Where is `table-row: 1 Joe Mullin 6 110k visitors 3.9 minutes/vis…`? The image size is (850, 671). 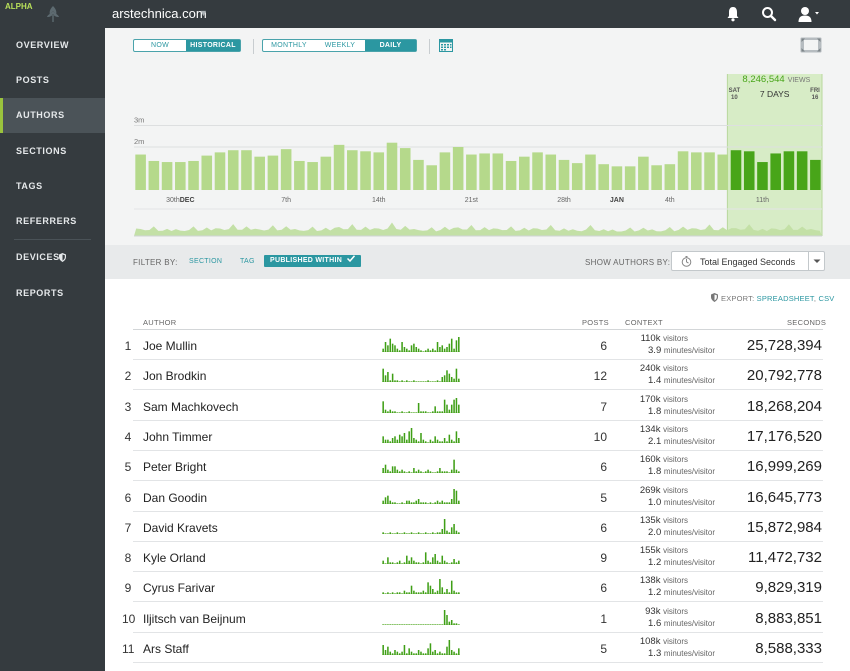 table-row: 1 Joe Mullin 6 110k visitors 3.9 minutes/vis… is located at coordinates (477, 345).